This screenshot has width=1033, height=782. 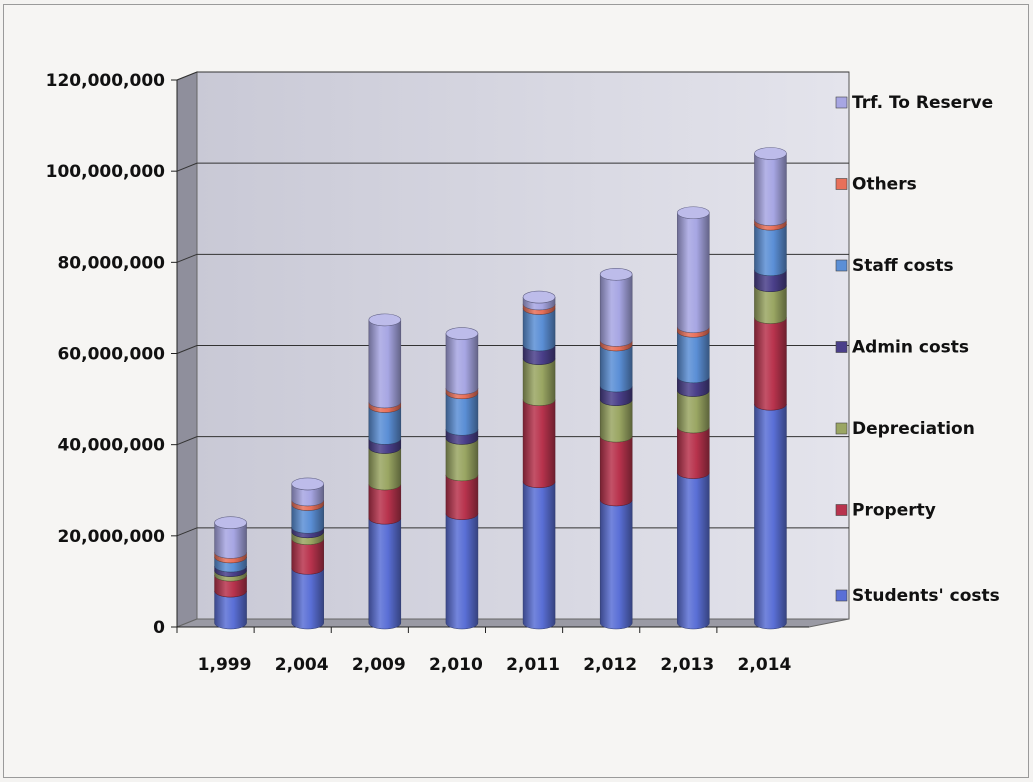 I want to click on x-tick-label: 2,010, so click(x=456, y=665).